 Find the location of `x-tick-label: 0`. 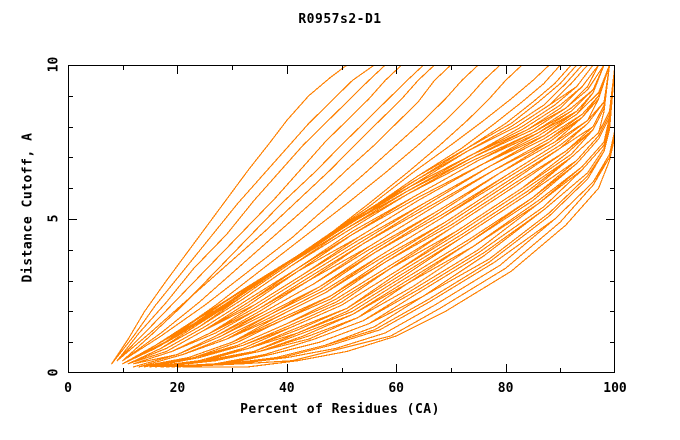

x-tick-label: 0 is located at coordinates (68, 388).